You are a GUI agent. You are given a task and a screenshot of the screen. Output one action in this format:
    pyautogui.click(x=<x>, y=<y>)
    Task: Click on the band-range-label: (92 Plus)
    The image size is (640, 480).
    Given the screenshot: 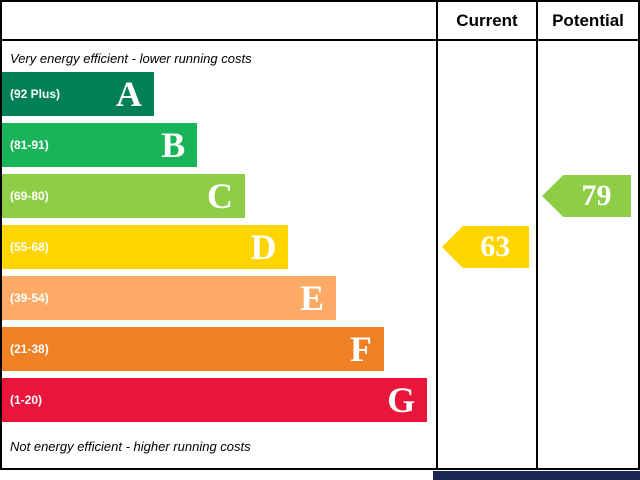 What is the action you would take?
    pyautogui.click(x=35, y=94)
    